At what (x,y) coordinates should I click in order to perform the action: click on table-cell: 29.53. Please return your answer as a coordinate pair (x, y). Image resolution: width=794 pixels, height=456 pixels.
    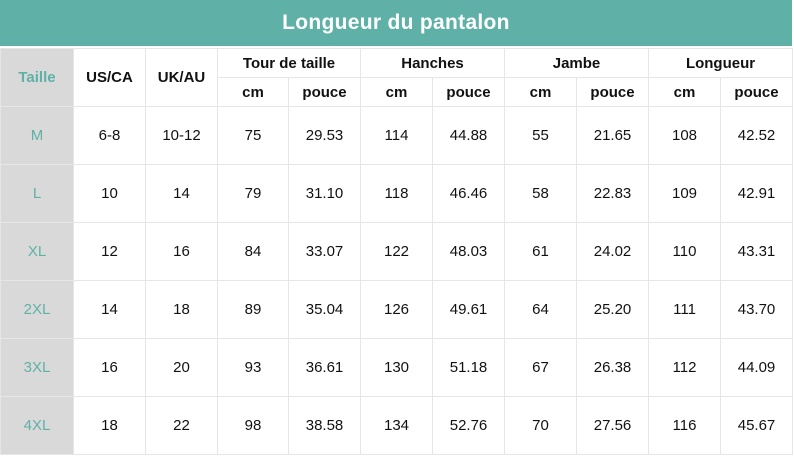
    Looking at the image, I should click on (324, 135).